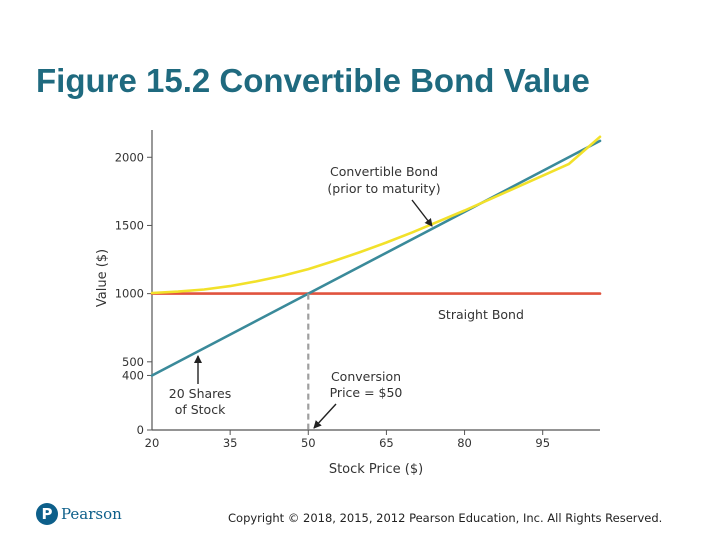 This screenshot has width=720, height=540. What do you see at coordinates (200, 409) in the screenshot?
I see `annotation-shares-line-2: of Stock` at bounding box center [200, 409].